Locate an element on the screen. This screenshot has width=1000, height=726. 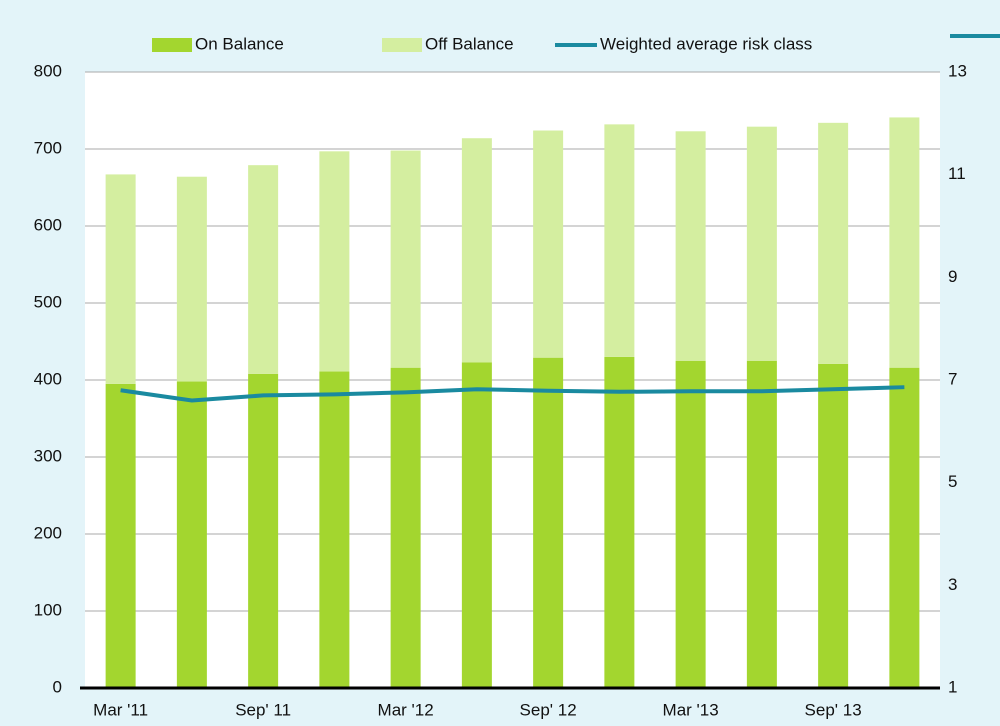
x-tick-label: Sep' 13 is located at coordinates (833, 709).